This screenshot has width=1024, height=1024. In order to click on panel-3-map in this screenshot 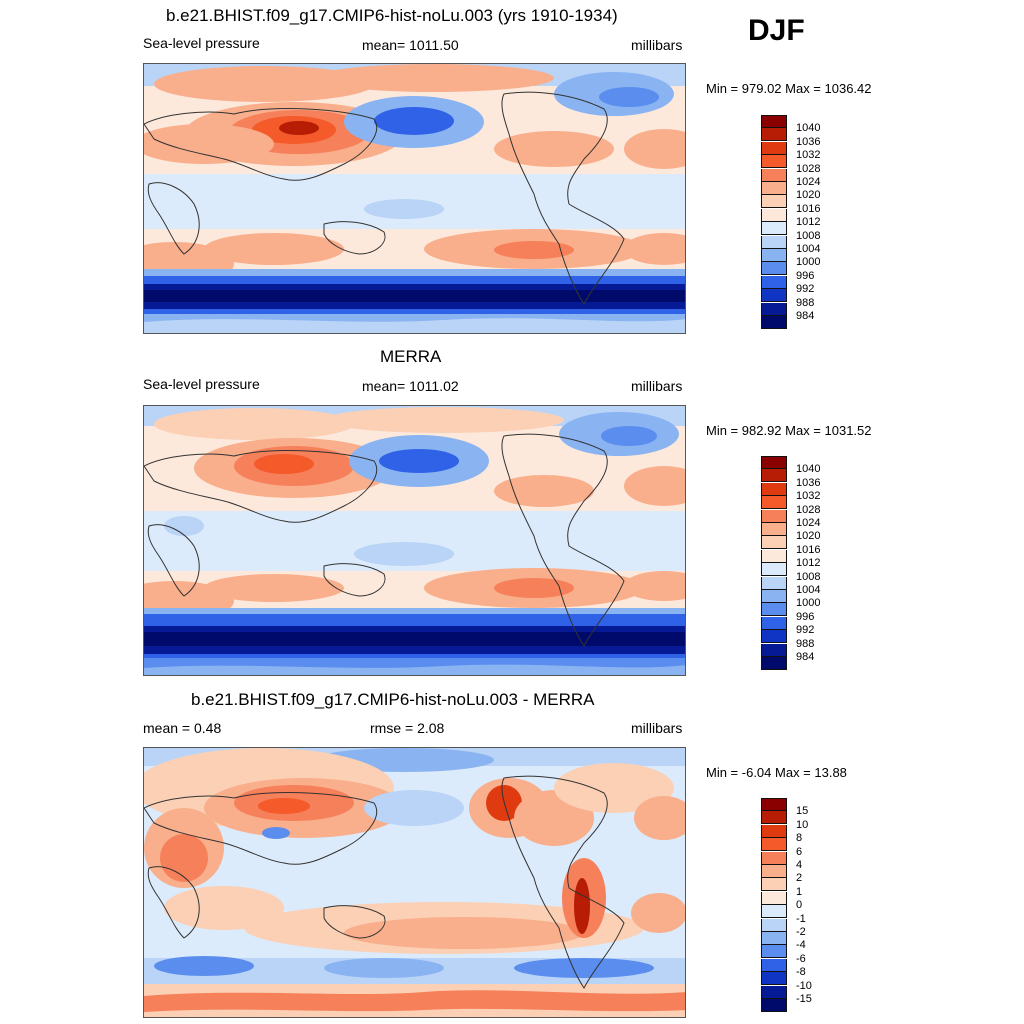, I will do `click(414, 882)`.